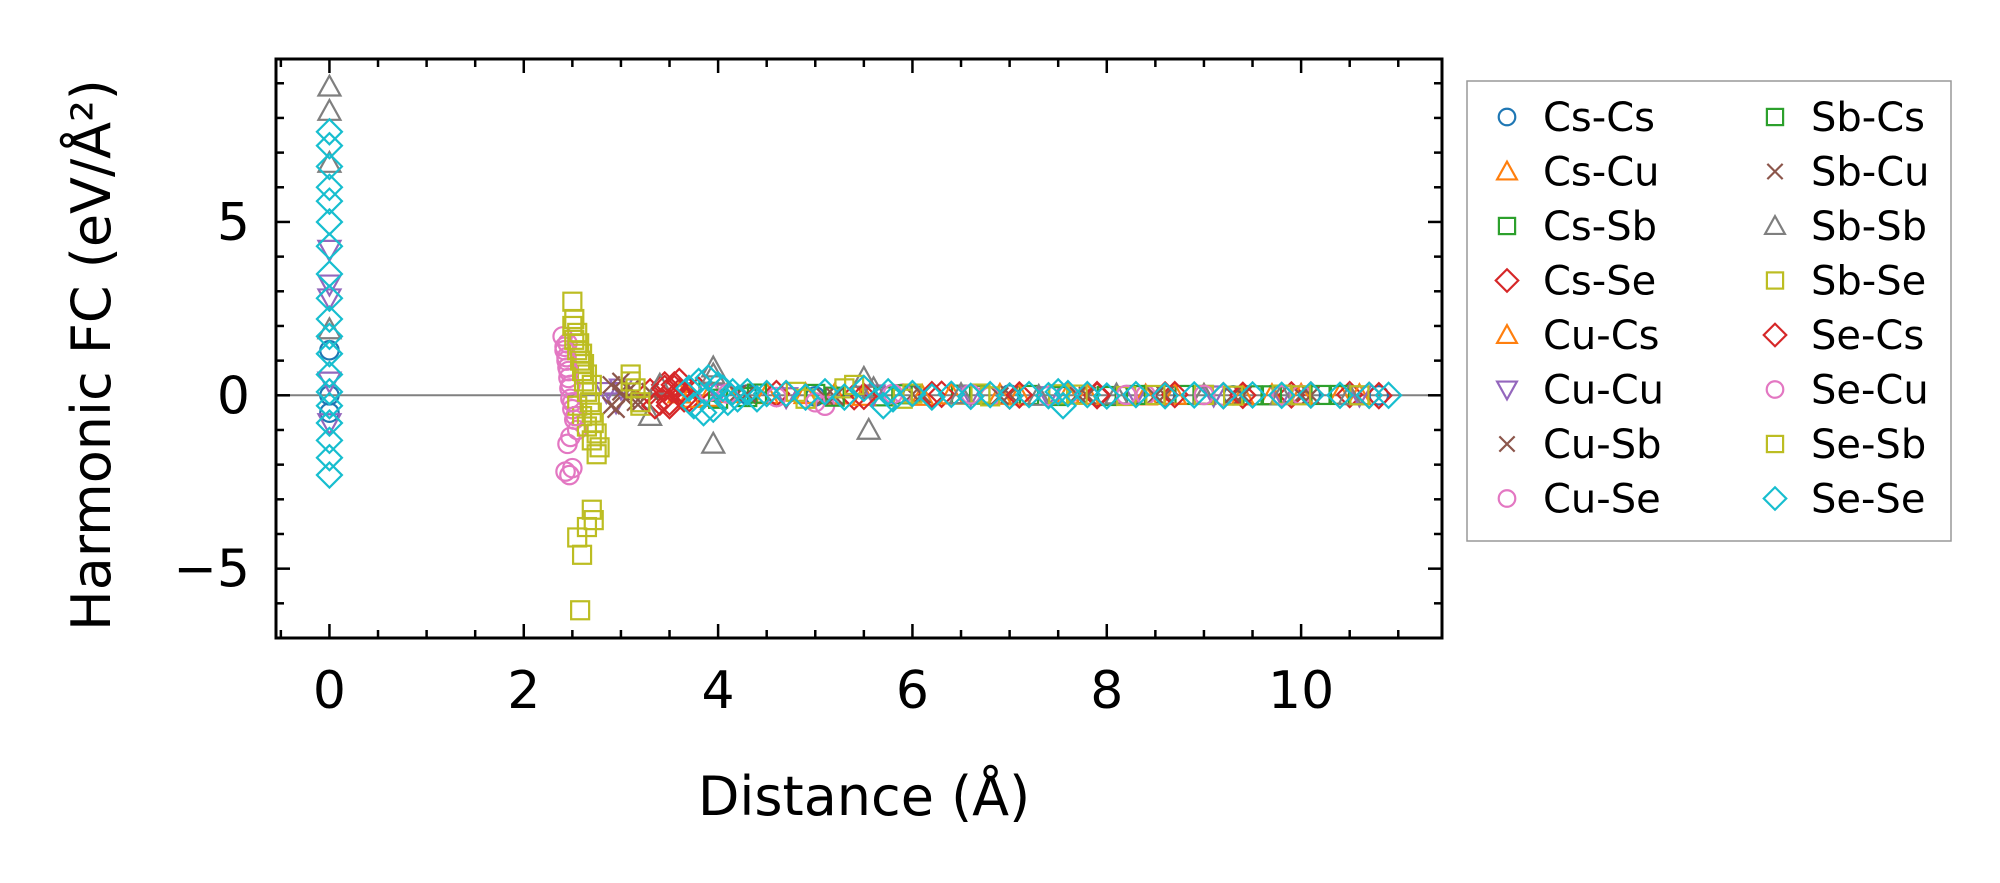 The image size is (2000, 883). I want to click on x-tick-label: 2, so click(523, 691).